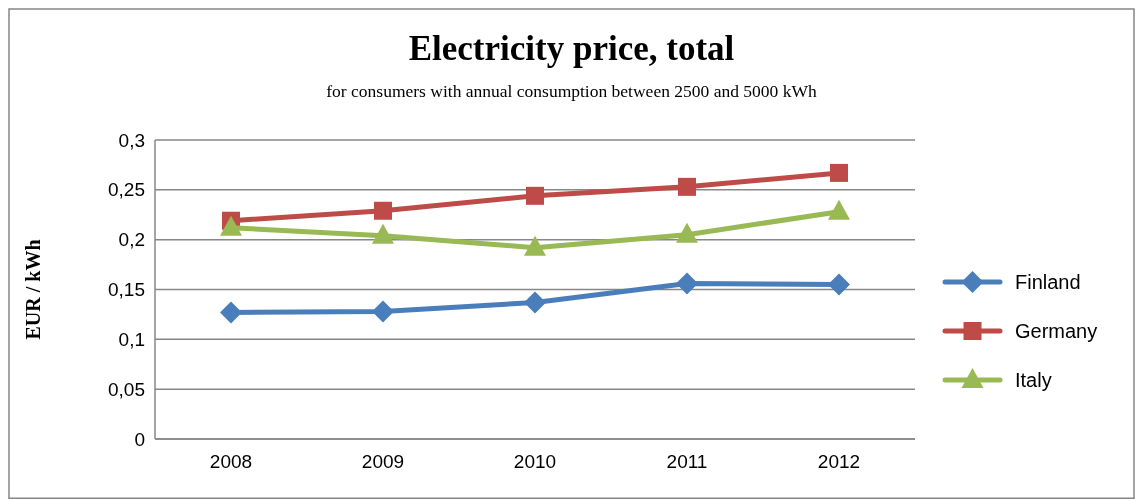 Image resolution: width=1143 pixels, height=499 pixels. What do you see at coordinates (126, 190) in the screenshot?
I see `y-tick-label: 0,25` at bounding box center [126, 190].